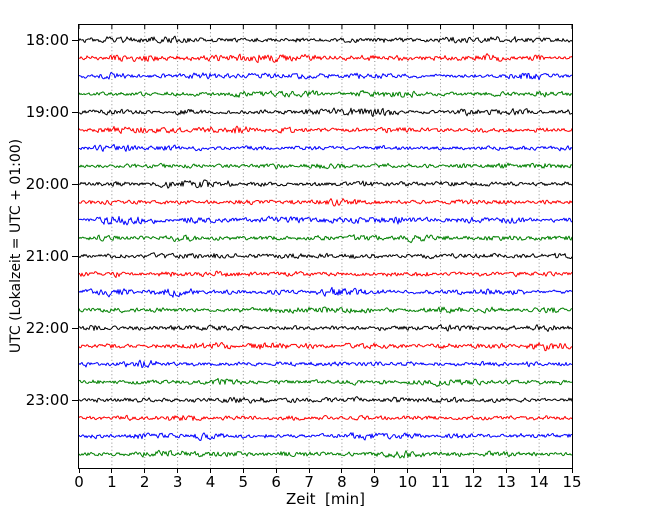 This screenshot has width=650, height=520. Describe the element at coordinates (243, 482) in the screenshot. I see `x-tick-label: 5` at that location.